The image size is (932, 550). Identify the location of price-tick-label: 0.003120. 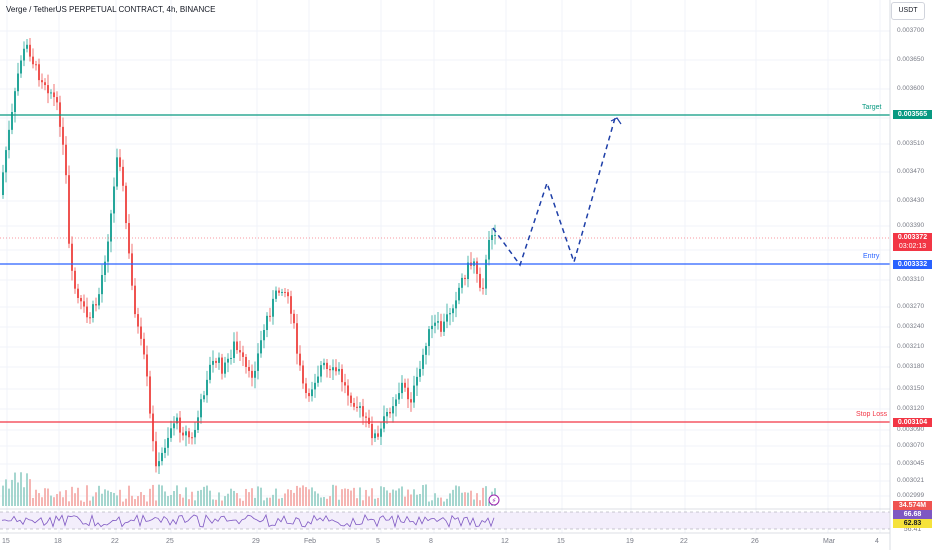
(911, 408).